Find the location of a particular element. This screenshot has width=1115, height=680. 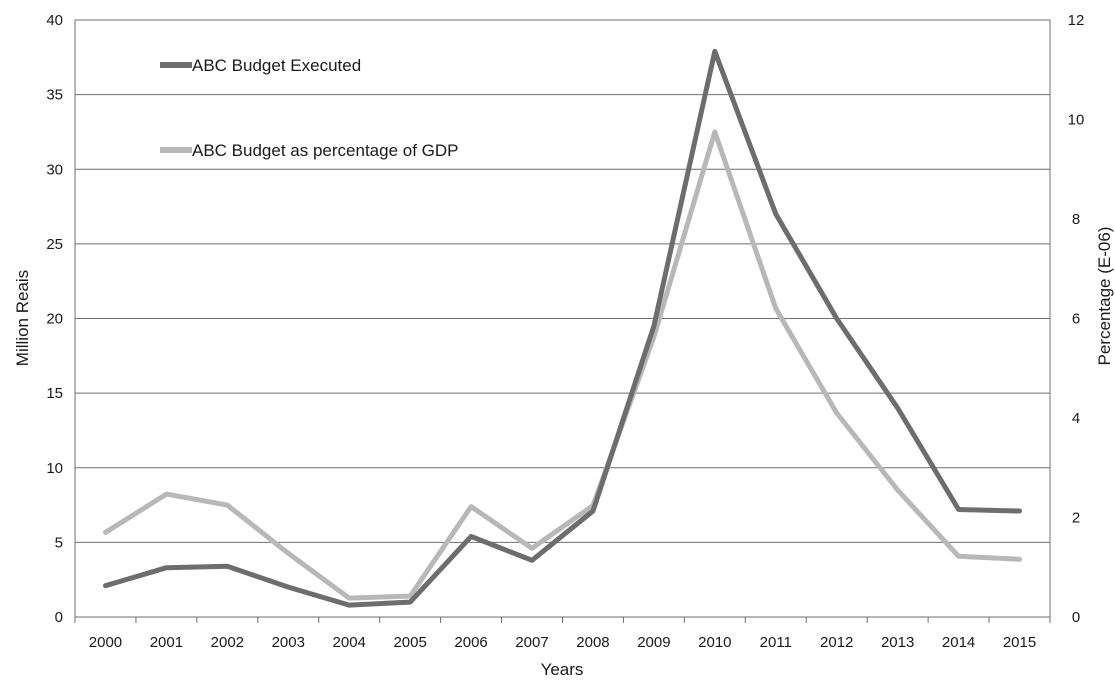

right-y-tick-label: 8 is located at coordinates (1076, 219).